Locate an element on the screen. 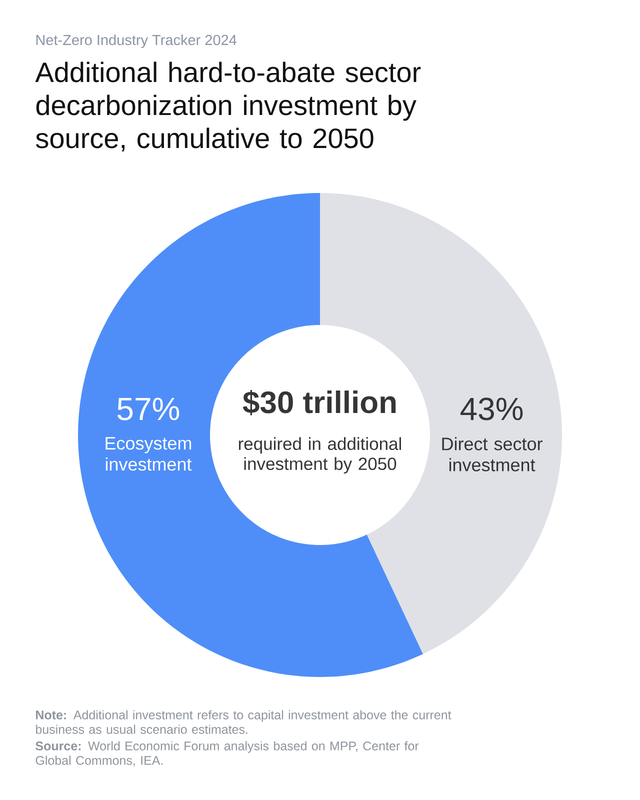 The image size is (640, 800). text: Source: World Economic Forum analysis based on MPP, Center for Global Commons, IEA. is located at coordinates (227, 753).